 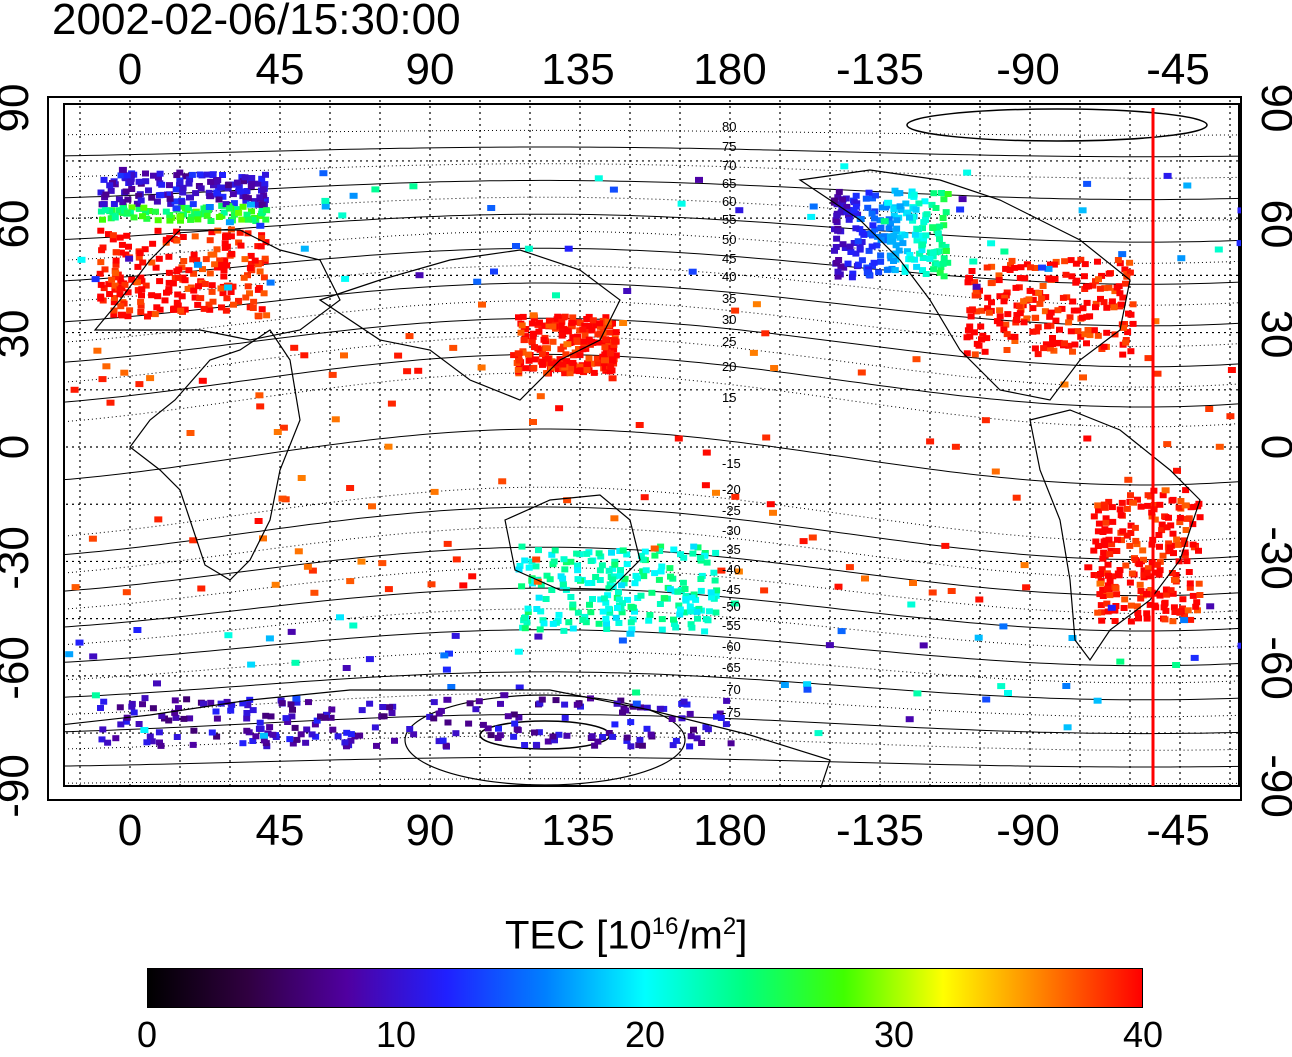 I want to click on map-title: 2002-02-06/15:30:00, so click(x=256, y=22).